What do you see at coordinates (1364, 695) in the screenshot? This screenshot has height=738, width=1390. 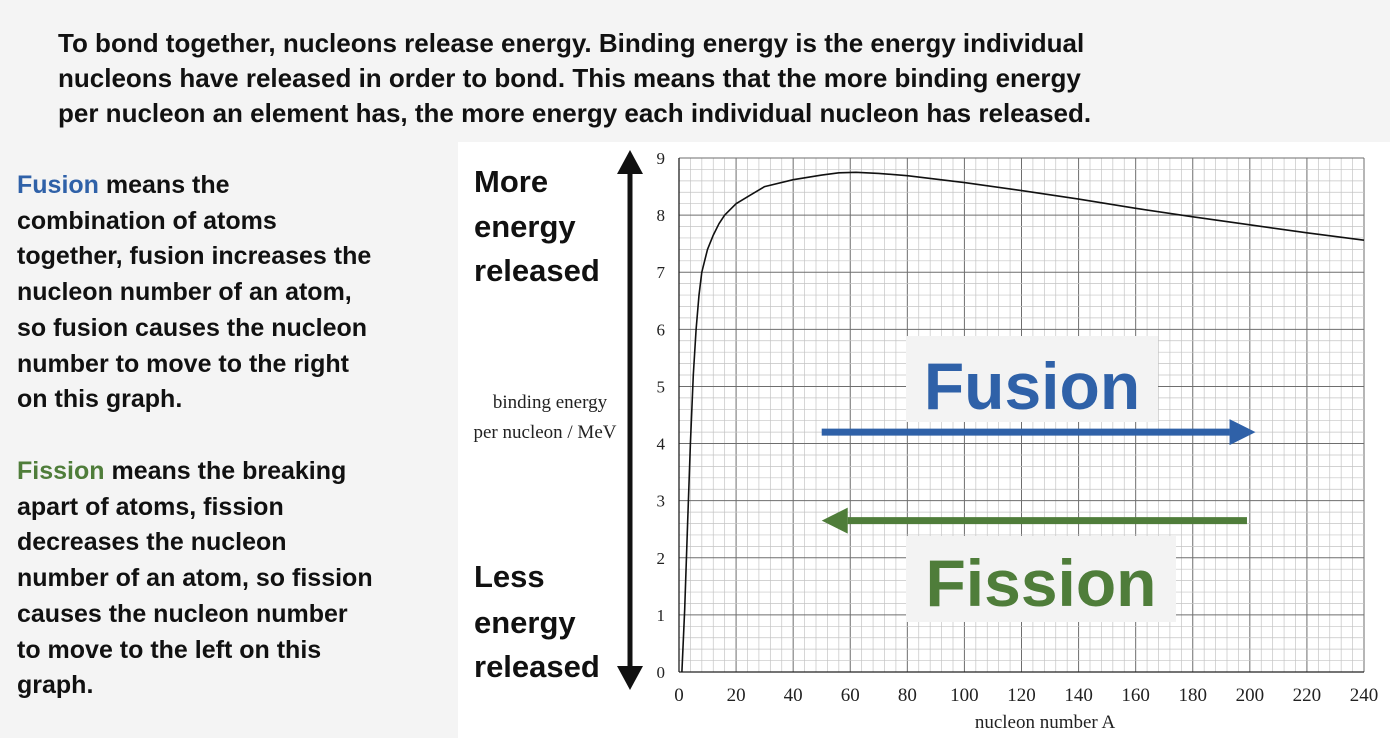 I see `x-tick-label: 240` at bounding box center [1364, 695].